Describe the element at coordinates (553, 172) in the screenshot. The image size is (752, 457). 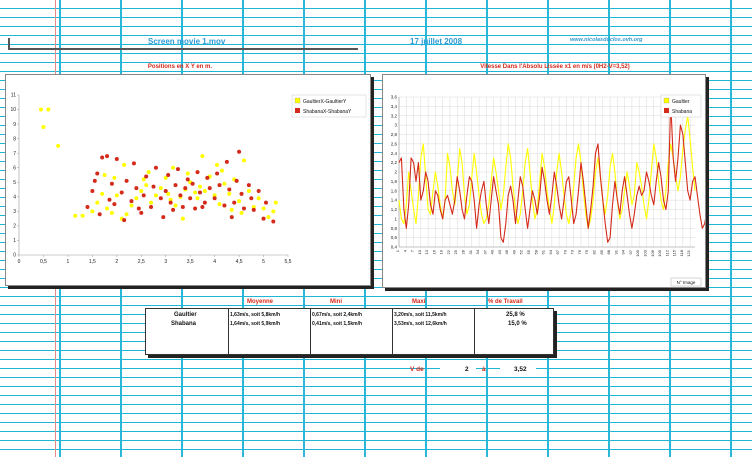
I see `line-series` at that location.